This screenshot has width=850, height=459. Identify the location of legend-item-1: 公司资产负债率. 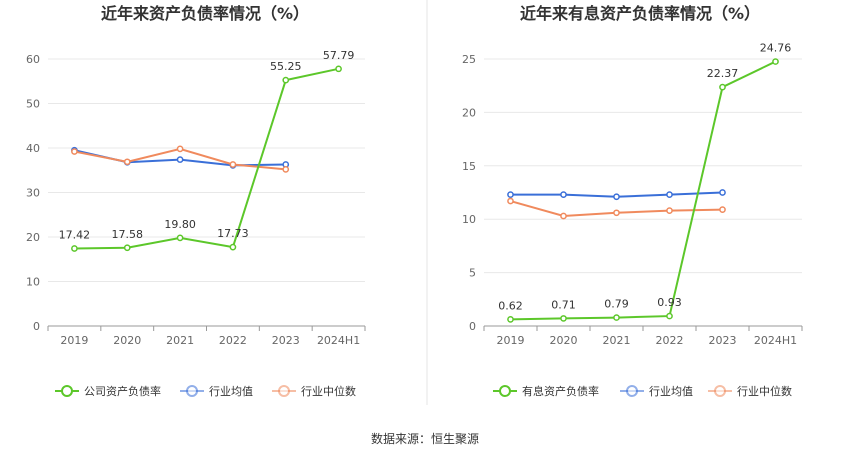
(108, 391).